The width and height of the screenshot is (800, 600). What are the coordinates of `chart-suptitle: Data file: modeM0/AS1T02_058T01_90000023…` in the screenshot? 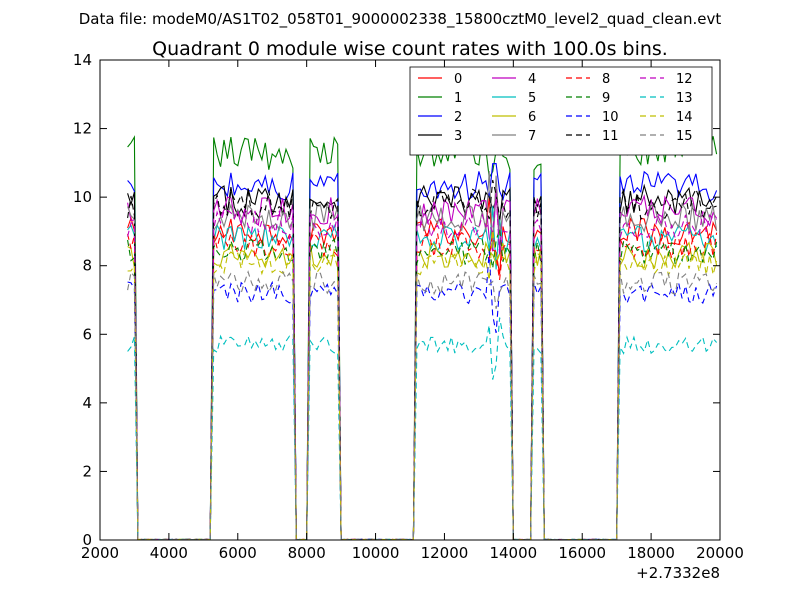 It's located at (400, 19).